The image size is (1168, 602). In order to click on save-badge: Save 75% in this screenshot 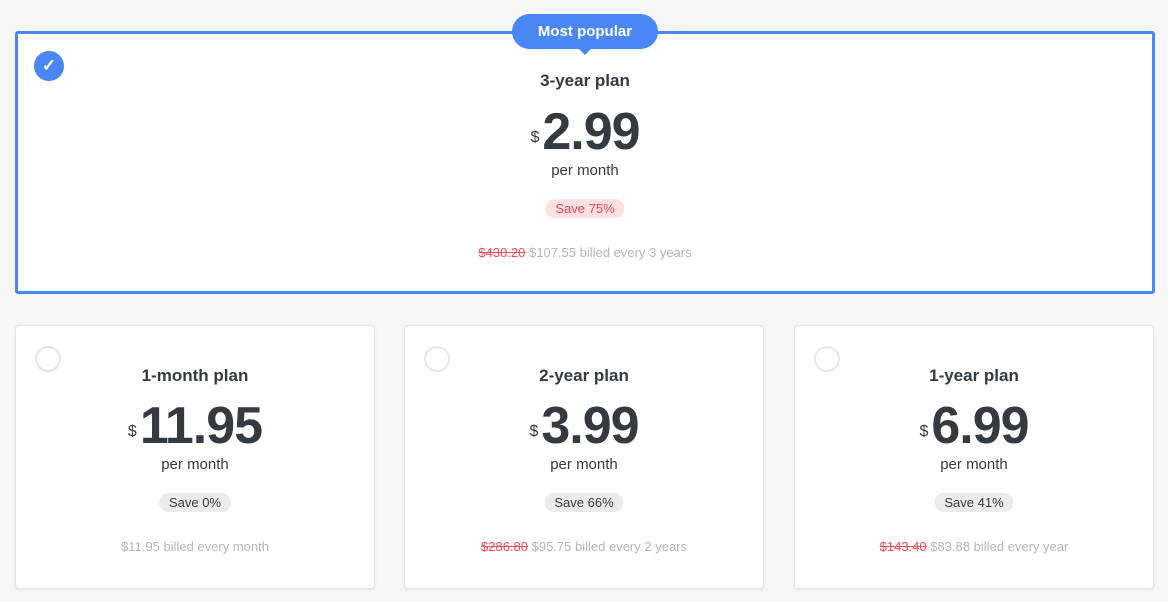, I will do `click(585, 208)`.